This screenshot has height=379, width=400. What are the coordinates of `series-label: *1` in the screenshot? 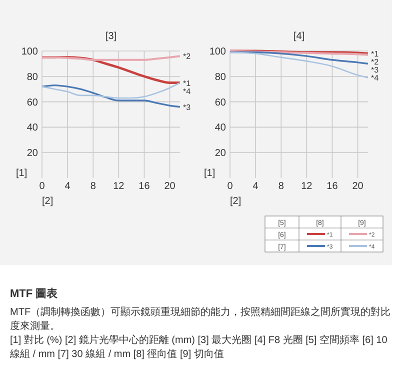 It's located at (187, 83).